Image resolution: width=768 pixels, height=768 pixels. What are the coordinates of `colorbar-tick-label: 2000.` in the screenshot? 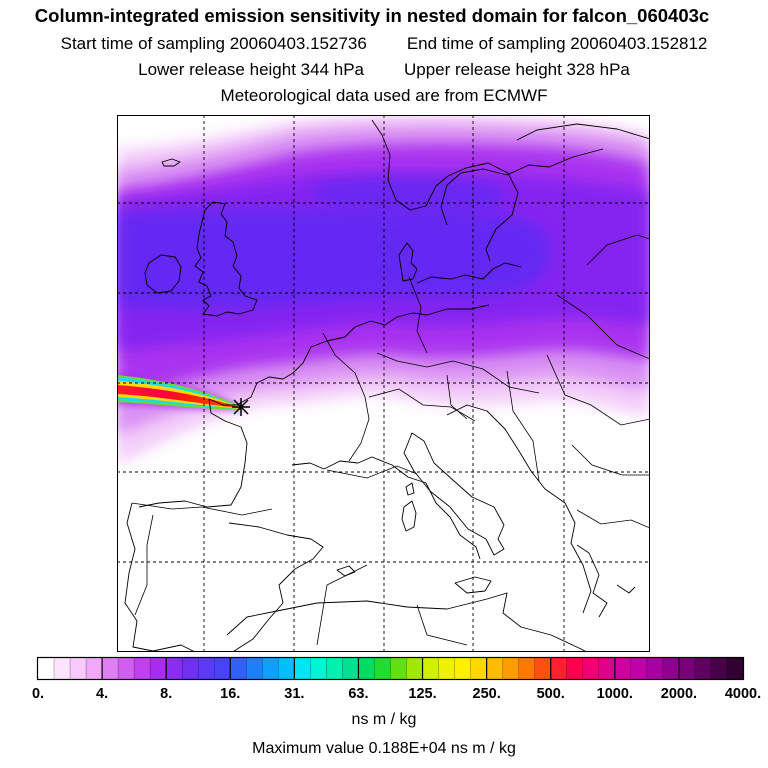 It's located at (679, 694).